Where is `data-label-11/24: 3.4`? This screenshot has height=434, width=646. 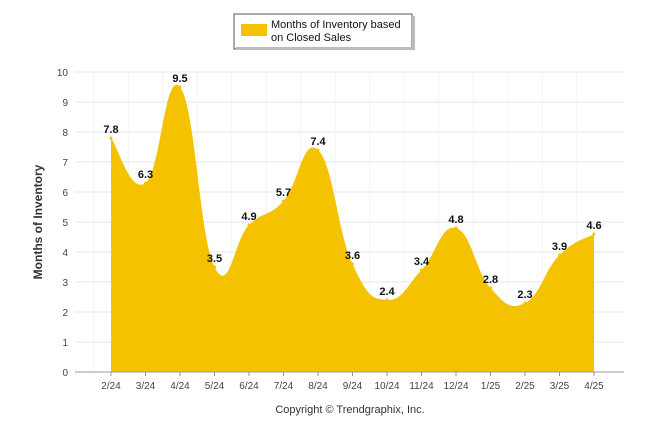 data-label-11/24: 3.4 is located at coordinates (422, 262).